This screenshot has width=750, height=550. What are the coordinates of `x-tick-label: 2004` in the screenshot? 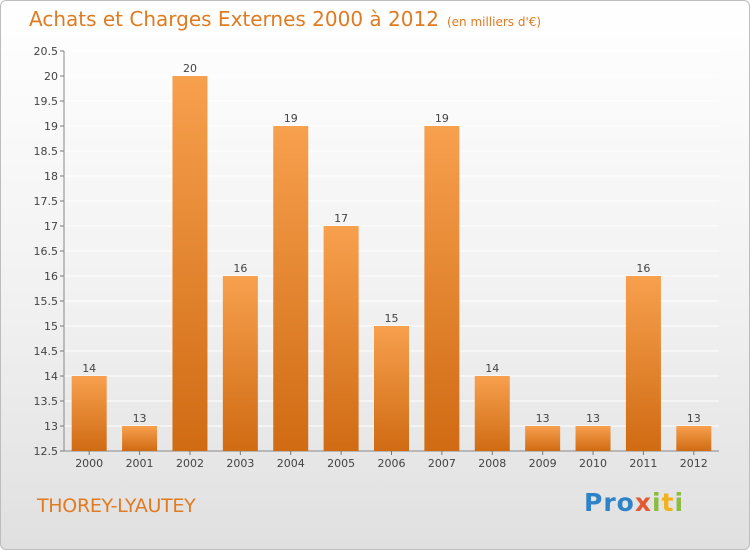 It's located at (291, 463).